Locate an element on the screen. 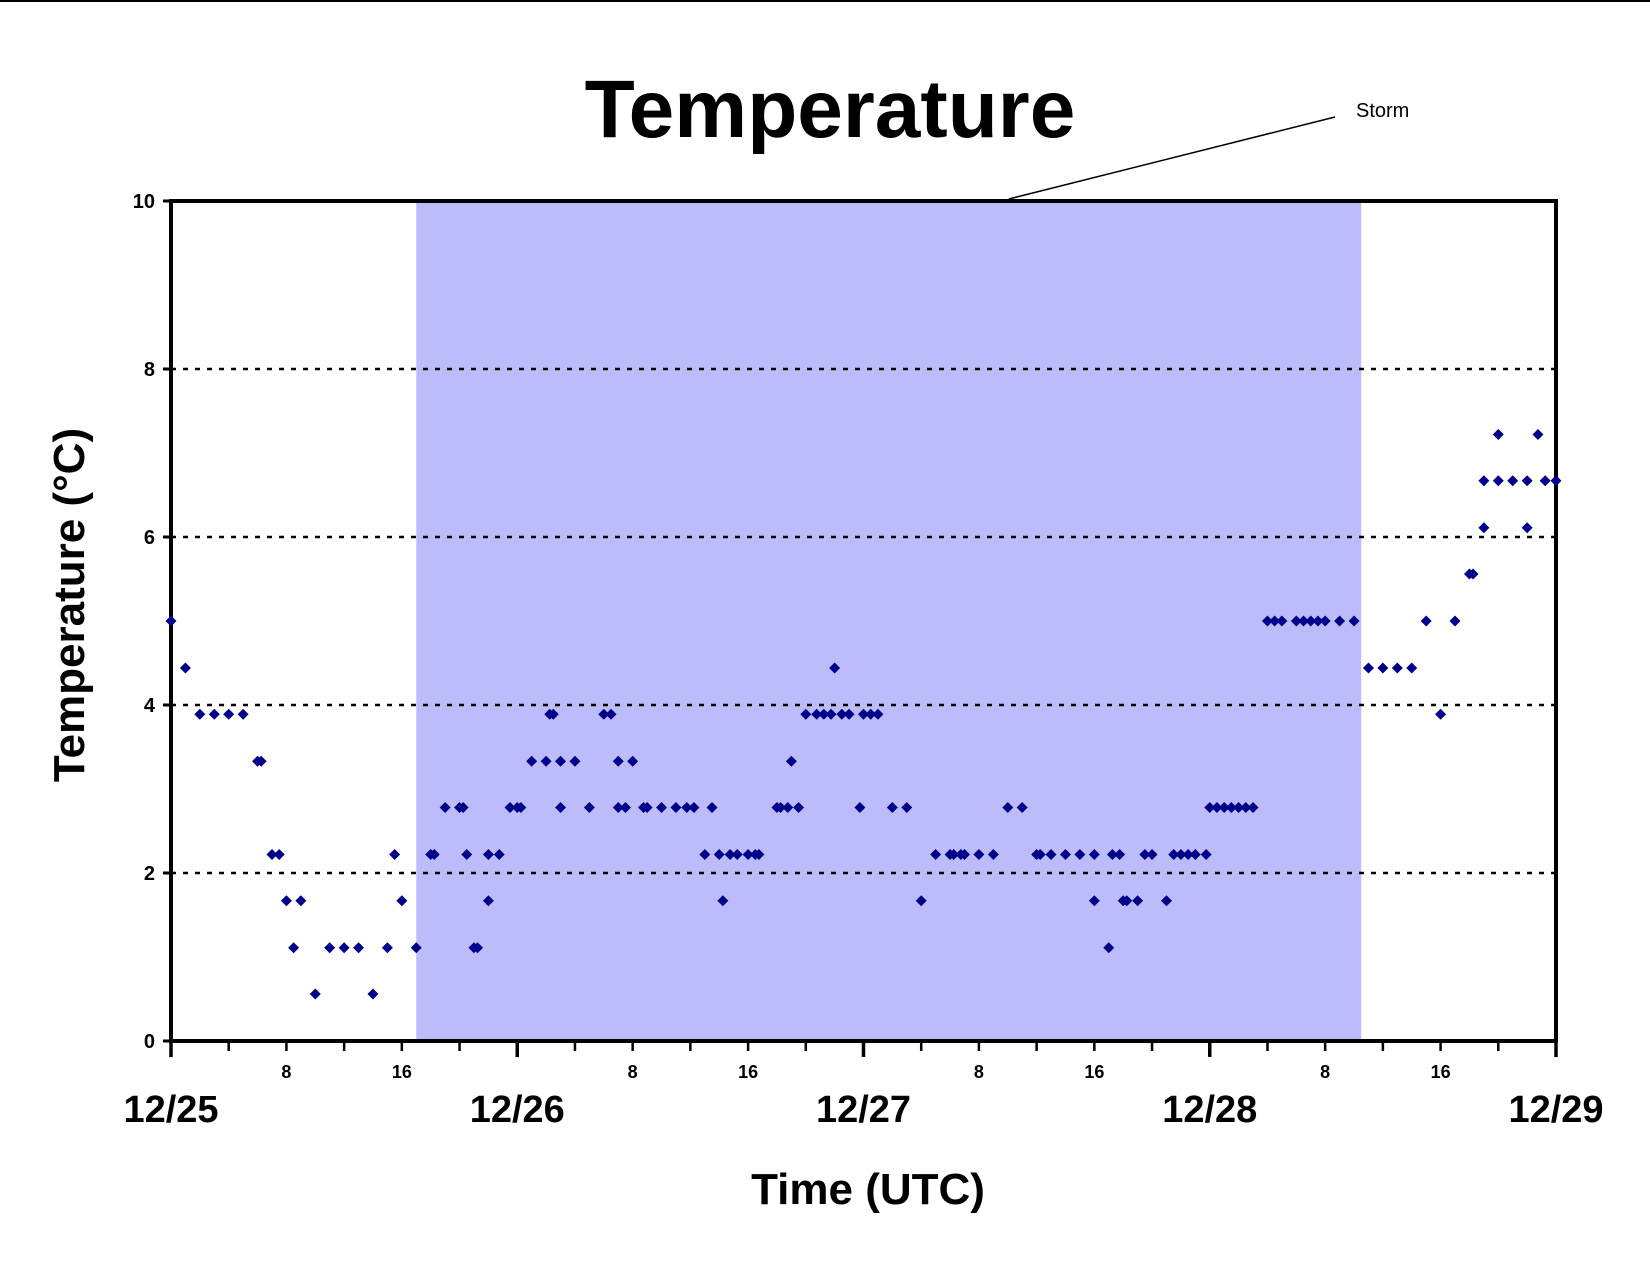  x-date-label: 12/25 is located at coordinates (170, 1110).